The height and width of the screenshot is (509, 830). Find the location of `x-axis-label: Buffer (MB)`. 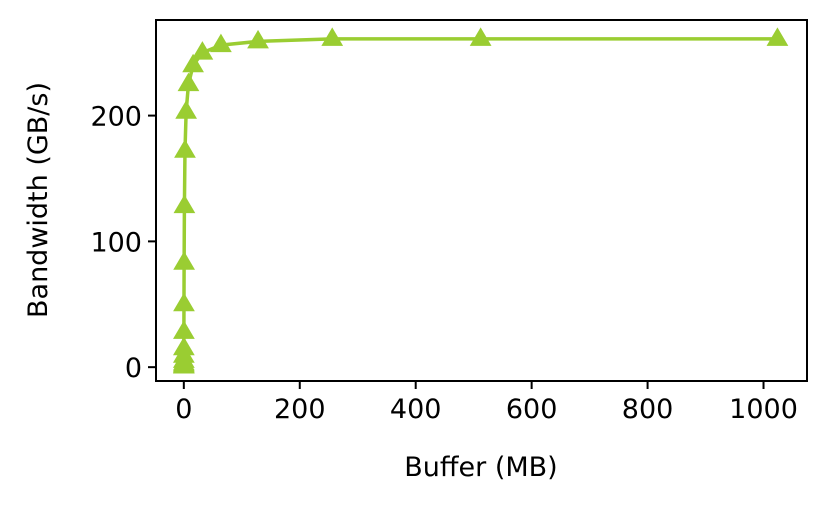

x-axis-label: Buffer (MB) is located at coordinates (480, 467).